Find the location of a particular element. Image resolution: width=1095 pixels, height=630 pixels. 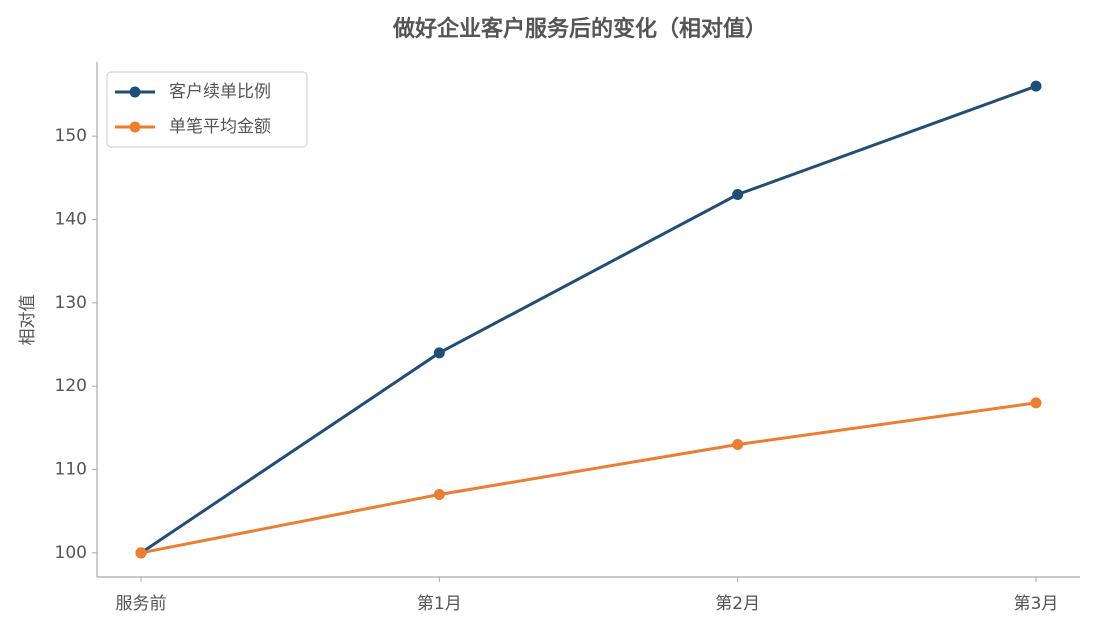

y-tick-label: 130 is located at coordinates (71, 303).